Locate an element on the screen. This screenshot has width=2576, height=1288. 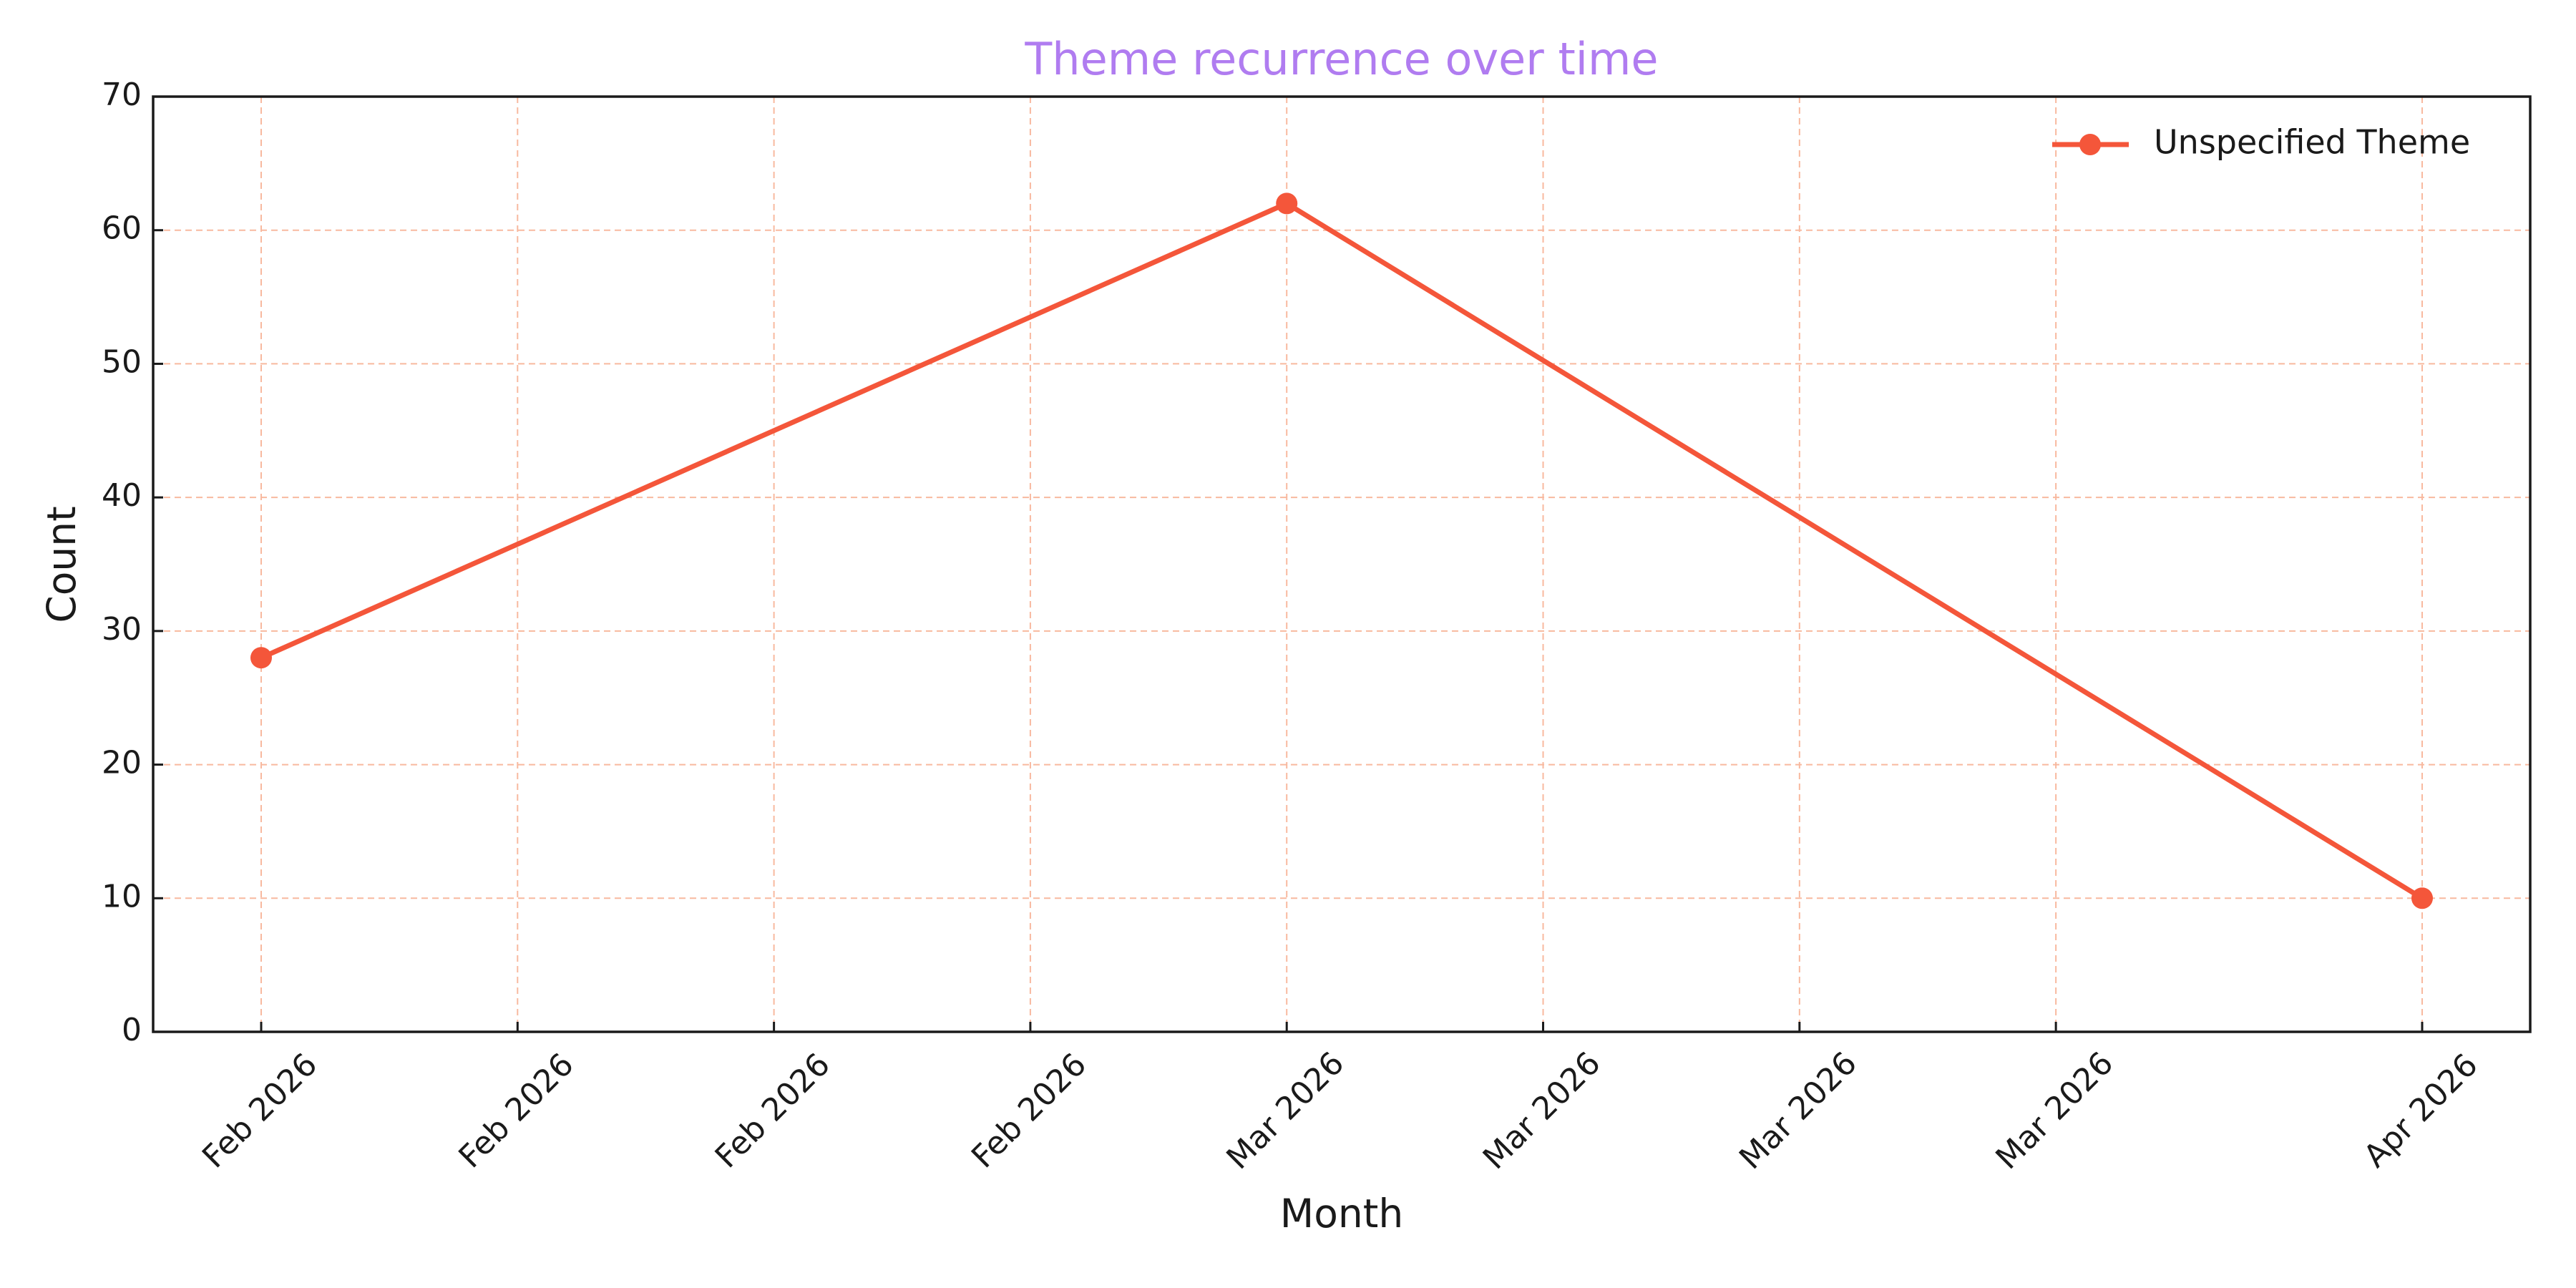
x-axis-label: Month is located at coordinates (1341, 1213).